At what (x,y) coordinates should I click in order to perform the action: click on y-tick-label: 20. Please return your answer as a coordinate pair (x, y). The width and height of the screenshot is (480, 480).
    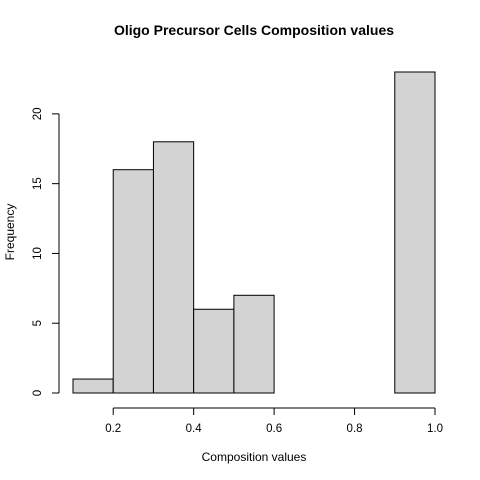
    Looking at the image, I should click on (38, 113).